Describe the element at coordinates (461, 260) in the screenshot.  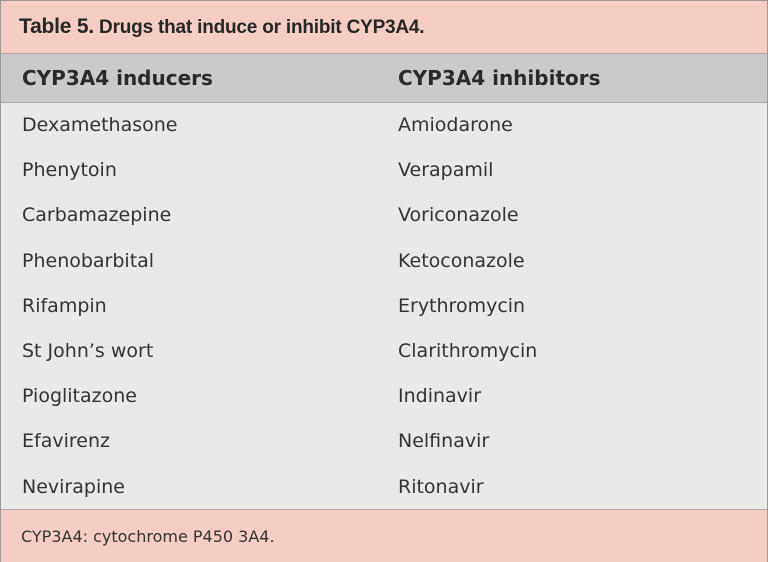
I see `table-cell: Ketoconazole` at that location.